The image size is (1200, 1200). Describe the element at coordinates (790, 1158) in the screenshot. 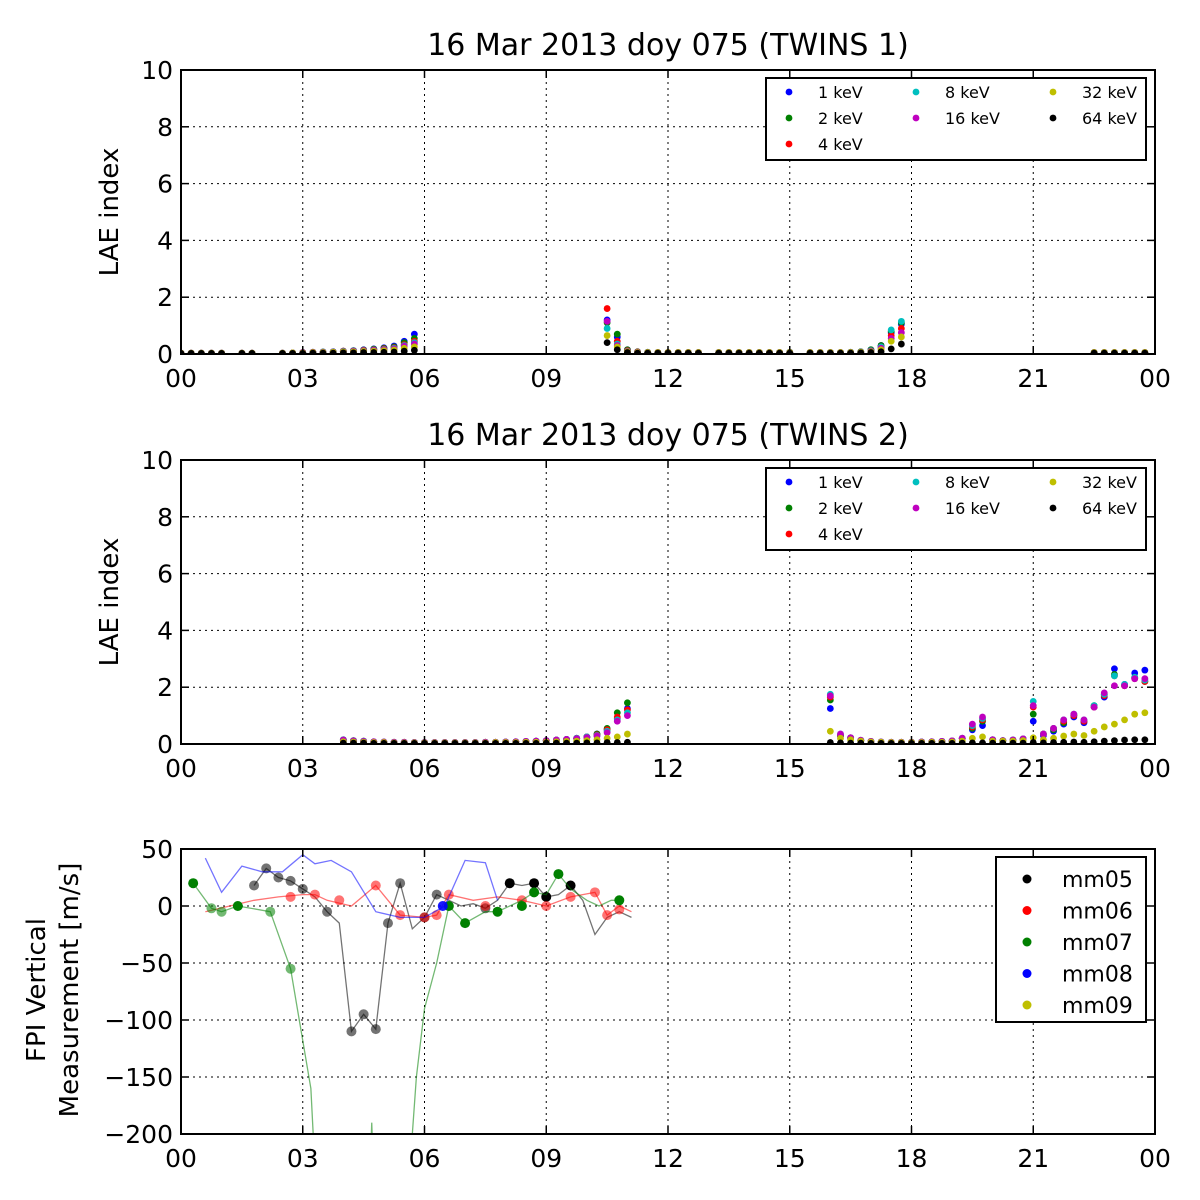

I see `x-tick-label: 15` at that location.